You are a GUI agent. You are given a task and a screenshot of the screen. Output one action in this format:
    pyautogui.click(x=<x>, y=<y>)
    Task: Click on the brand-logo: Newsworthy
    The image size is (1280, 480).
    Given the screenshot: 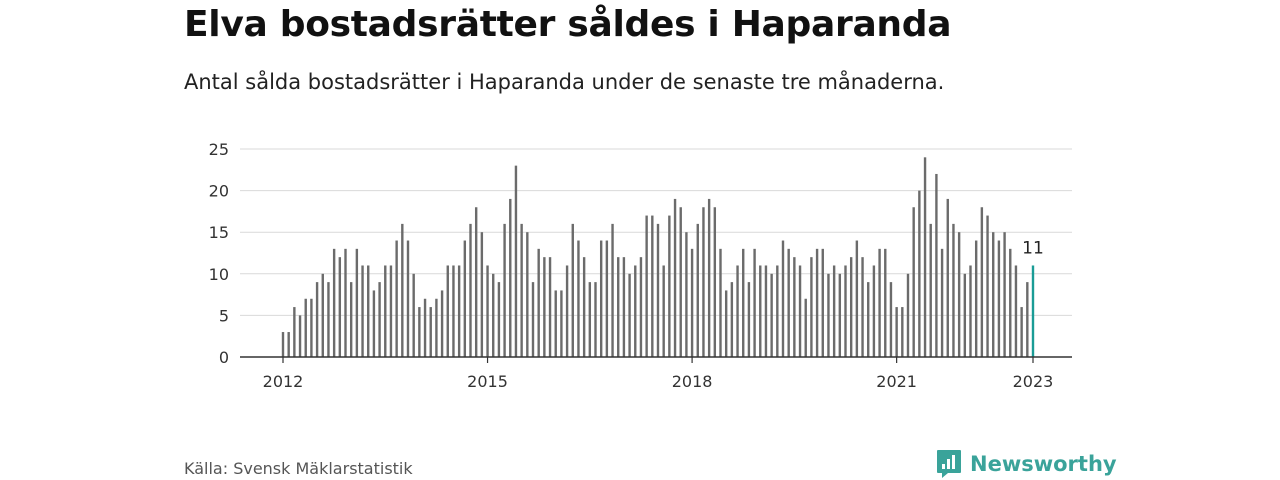 What is the action you would take?
    pyautogui.click(x=1026, y=464)
    